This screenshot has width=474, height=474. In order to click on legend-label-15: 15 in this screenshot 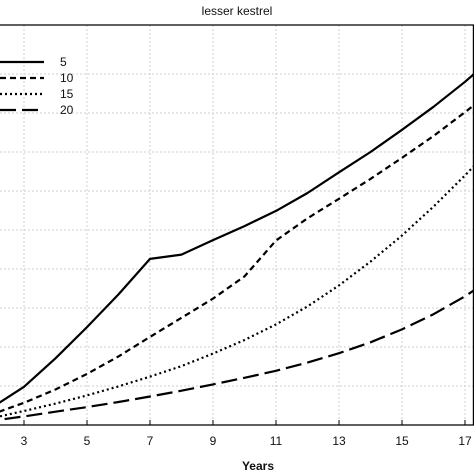, I will do `click(67, 94)`.